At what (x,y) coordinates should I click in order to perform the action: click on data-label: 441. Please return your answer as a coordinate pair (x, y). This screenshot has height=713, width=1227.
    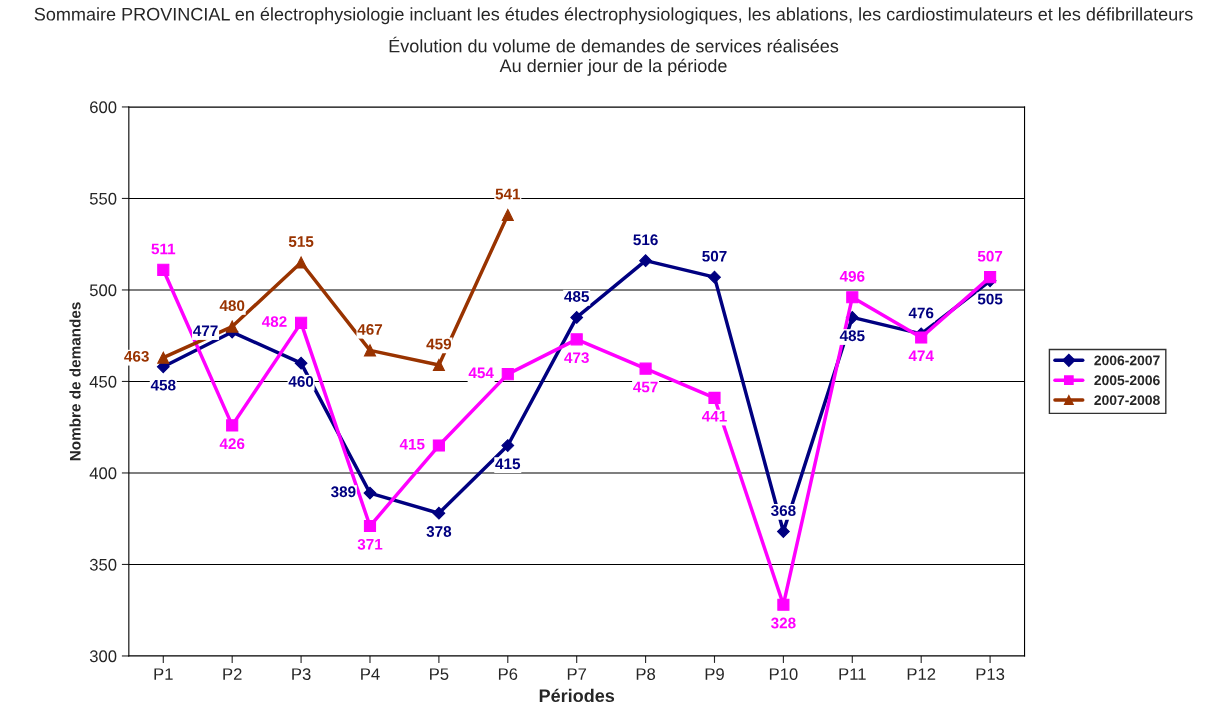
    Looking at the image, I should click on (714, 416).